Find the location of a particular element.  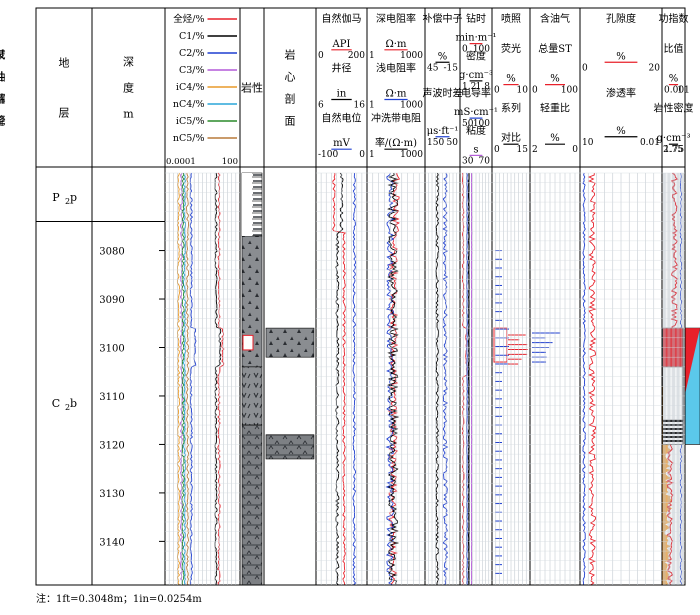

scale-max: 200 is located at coordinates (356, 56).